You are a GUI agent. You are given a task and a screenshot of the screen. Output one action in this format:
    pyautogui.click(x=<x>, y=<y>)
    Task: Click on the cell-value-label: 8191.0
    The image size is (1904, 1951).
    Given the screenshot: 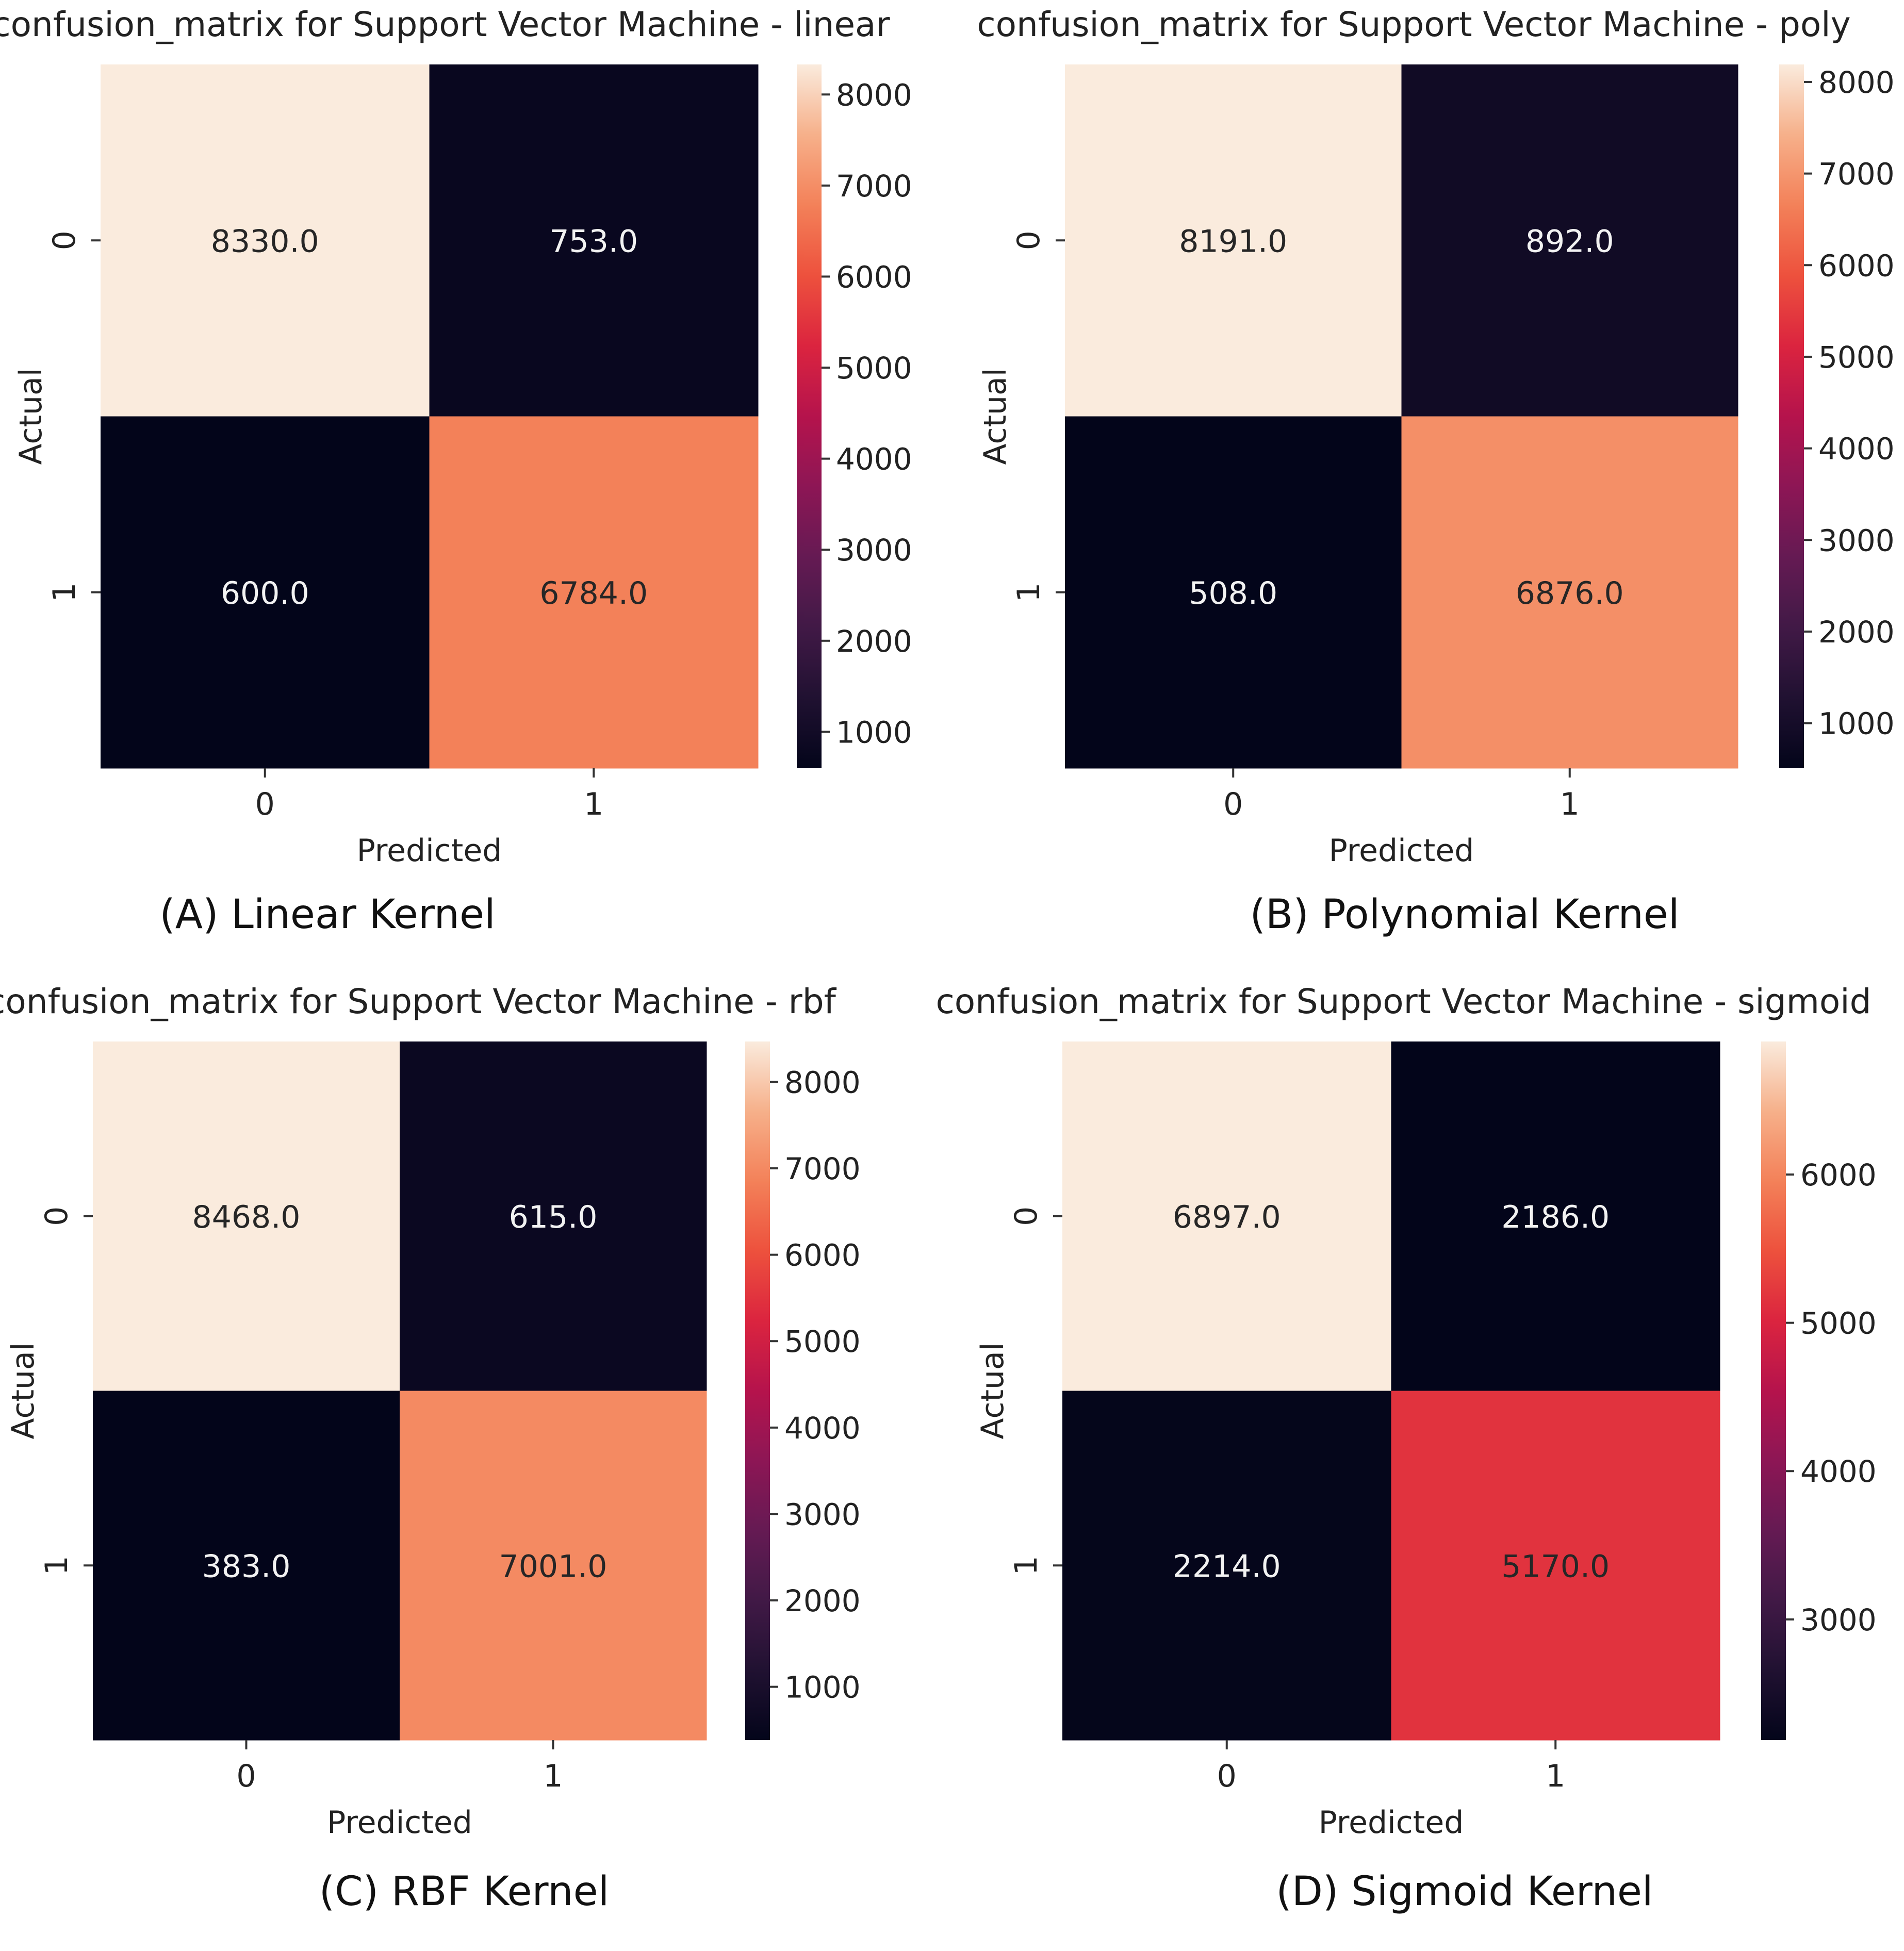 What is the action you would take?
    pyautogui.click(x=1233, y=241)
    